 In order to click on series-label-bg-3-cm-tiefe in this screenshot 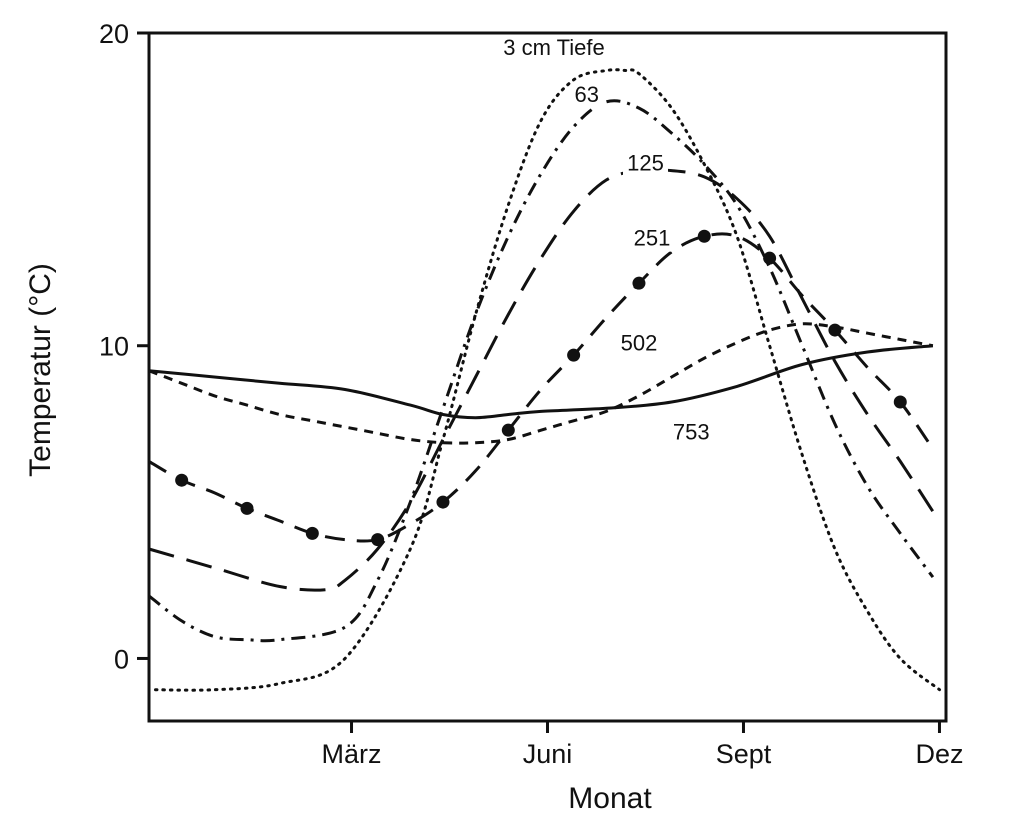, I will do `click(554, 47)`.